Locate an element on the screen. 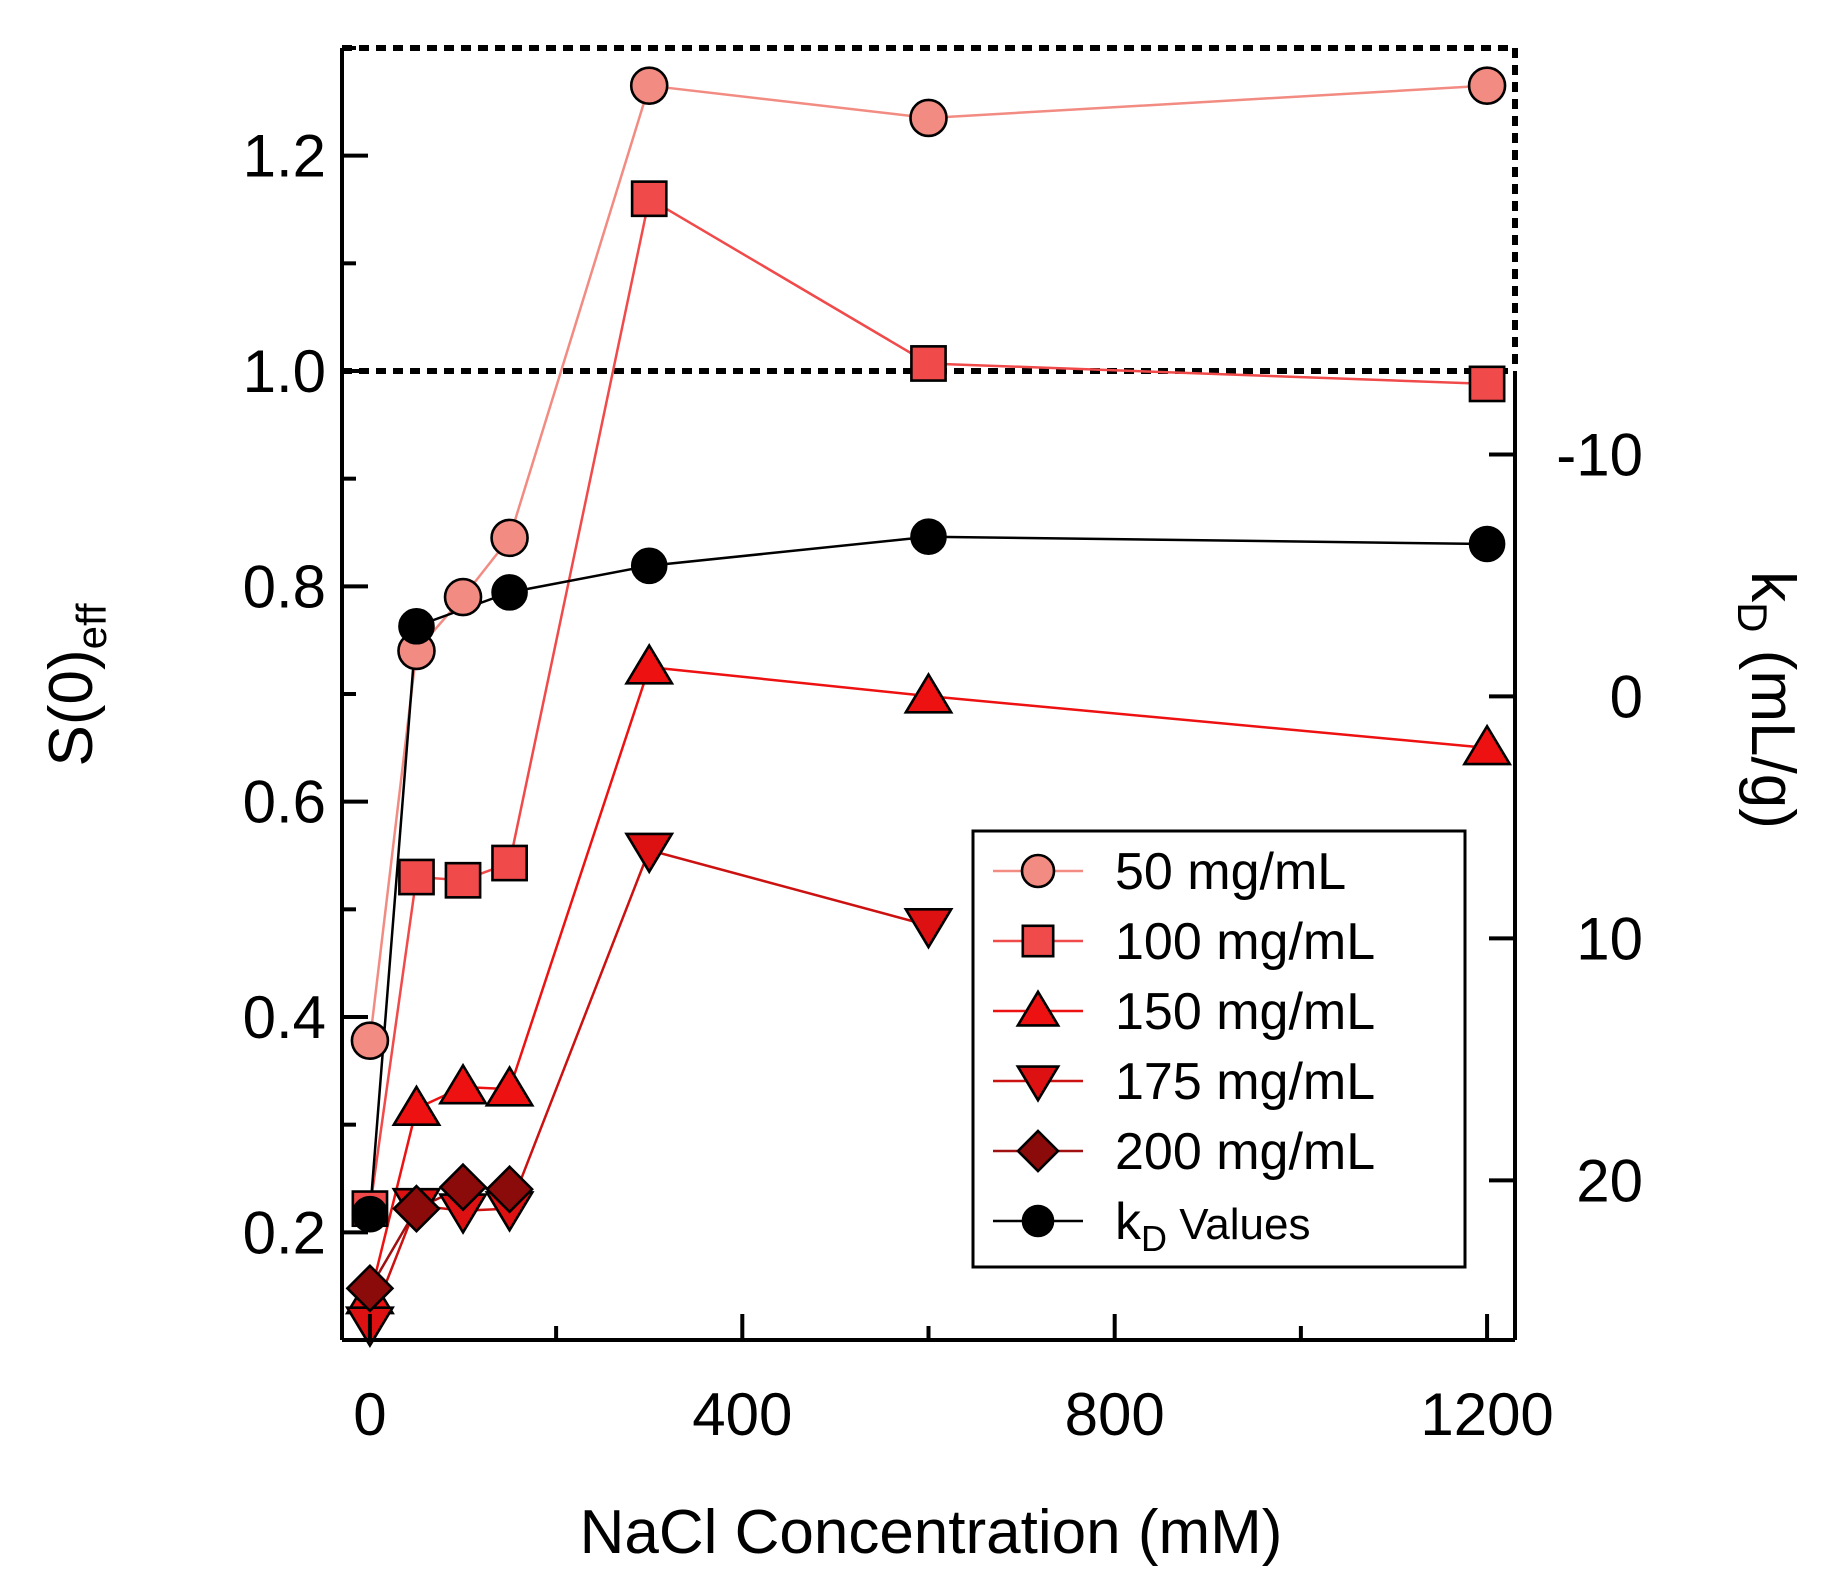 The height and width of the screenshot is (1593, 1839). y-axis-title-main: S(0) is located at coordinates (71, 707).